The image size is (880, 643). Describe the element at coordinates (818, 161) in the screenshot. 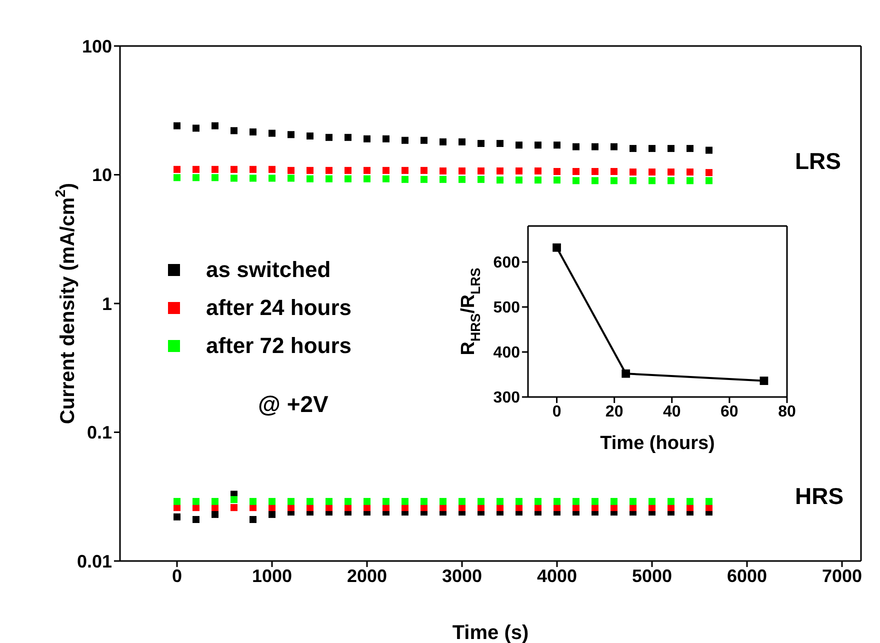

I see `annotation: LRS` at that location.